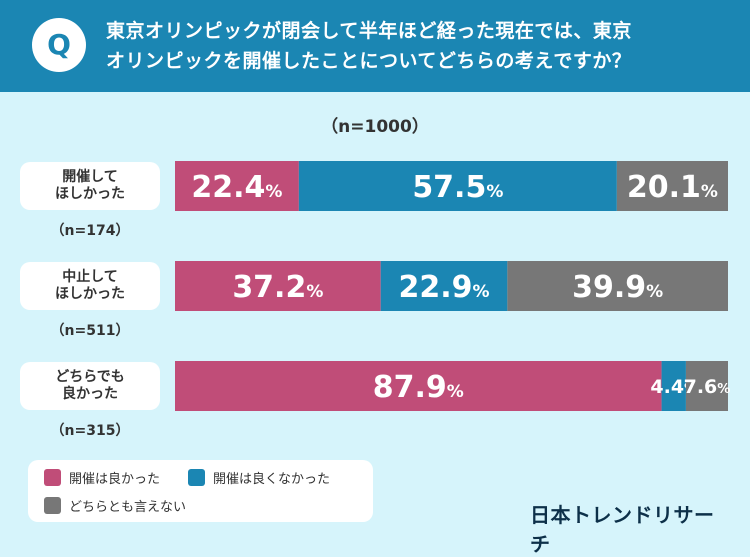 Image resolution: width=750 pixels, height=557 pixels. Describe the element at coordinates (90, 377) in the screenshot. I see `row-label-2-line1: どちらでも` at that location.